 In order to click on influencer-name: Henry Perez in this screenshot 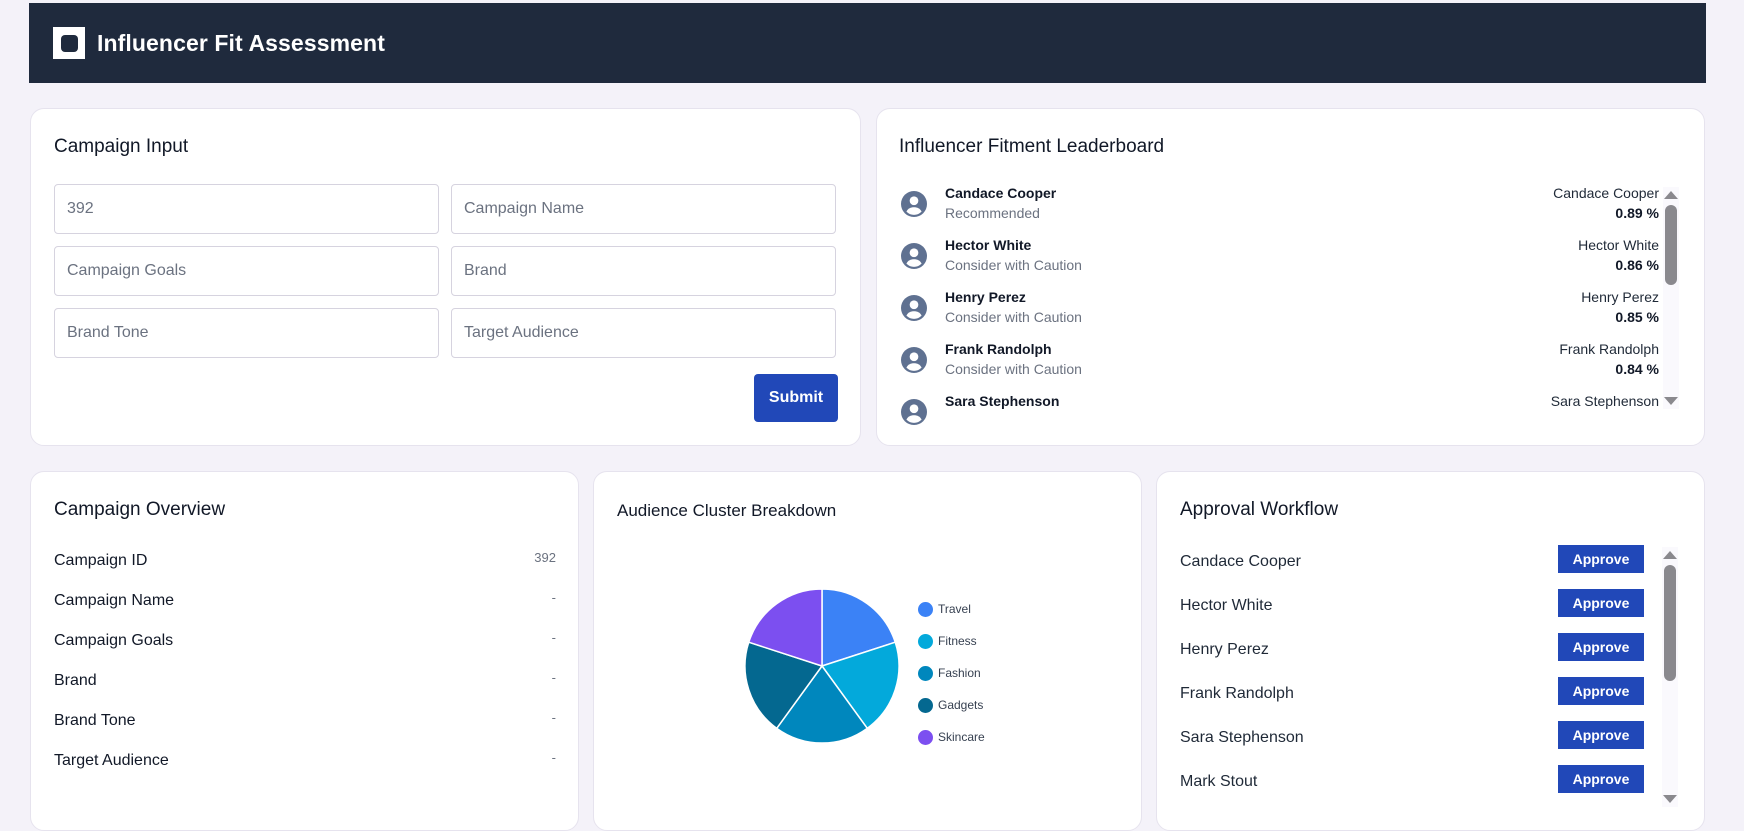, I will do `click(985, 297)`.